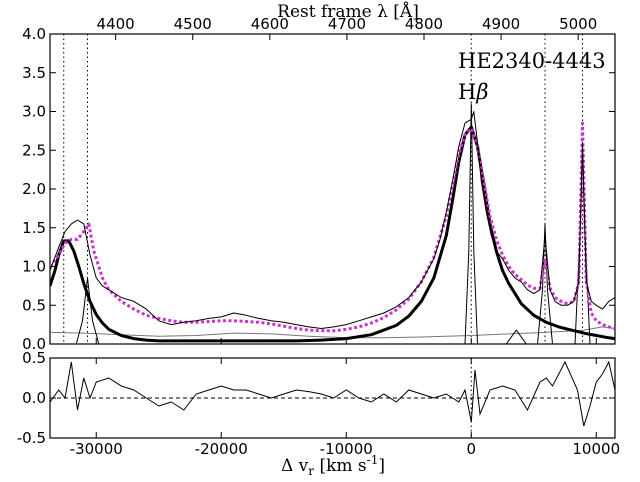 The image size is (640, 482). Describe the element at coordinates (34, 358) in the screenshot. I see `bottom-ytick-label: 0.5` at that location.